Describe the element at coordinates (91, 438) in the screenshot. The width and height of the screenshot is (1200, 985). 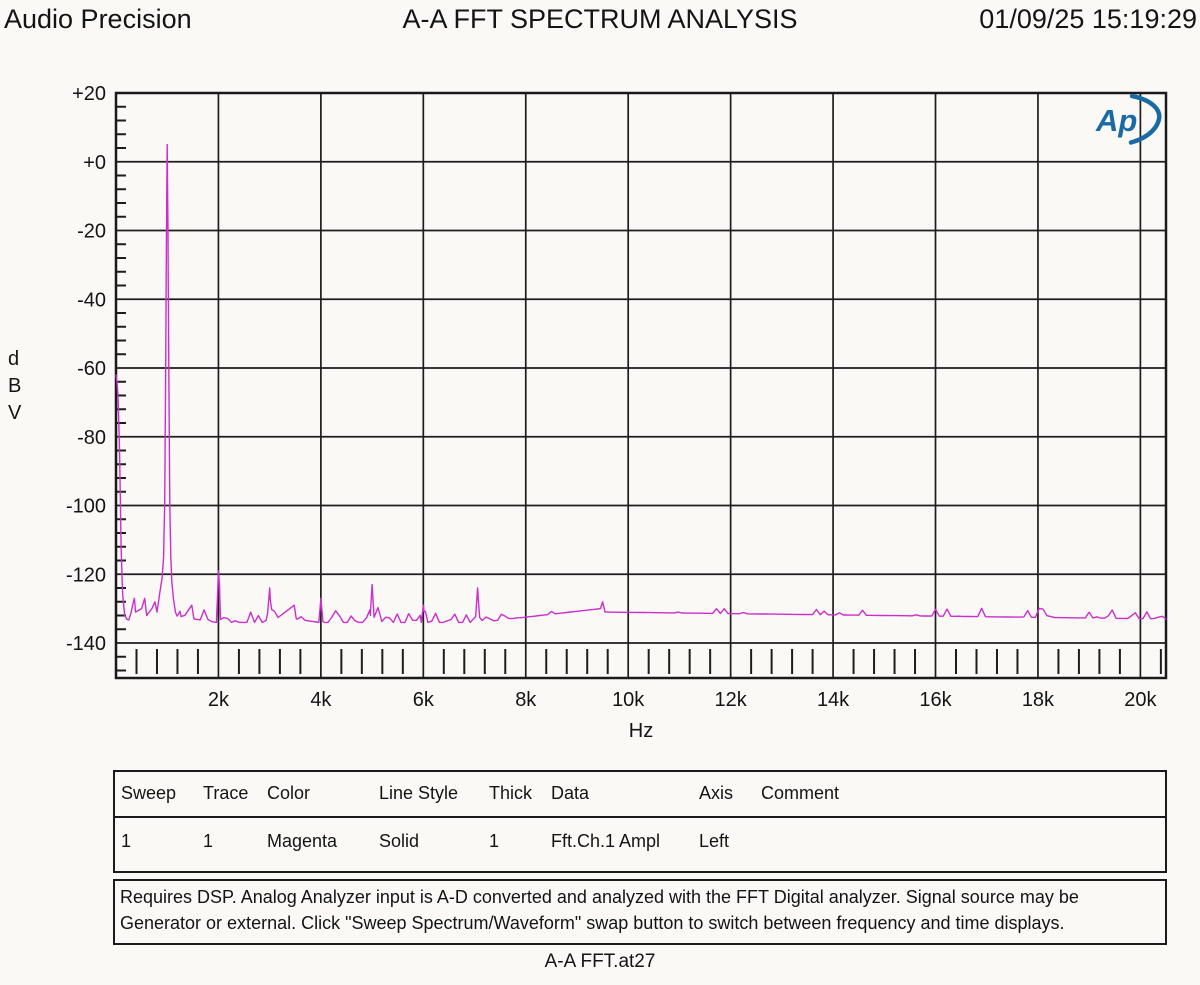
I see `svg-text: -80` at that location.